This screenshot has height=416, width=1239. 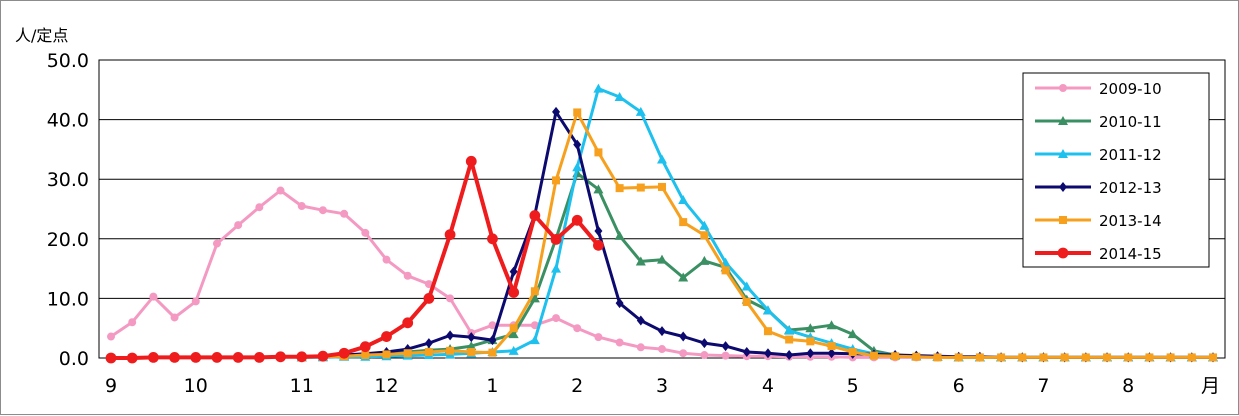 What do you see at coordinates (492, 386) in the screenshot?
I see `x-tick-label: 1` at bounding box center [492, 386].